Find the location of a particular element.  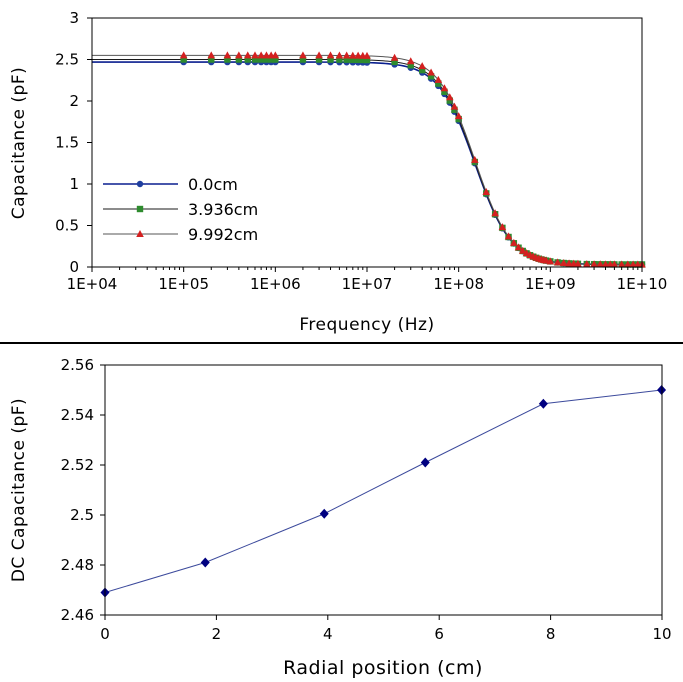

bottom-x-tick-label: 4 is located at coordinates (328, 634).